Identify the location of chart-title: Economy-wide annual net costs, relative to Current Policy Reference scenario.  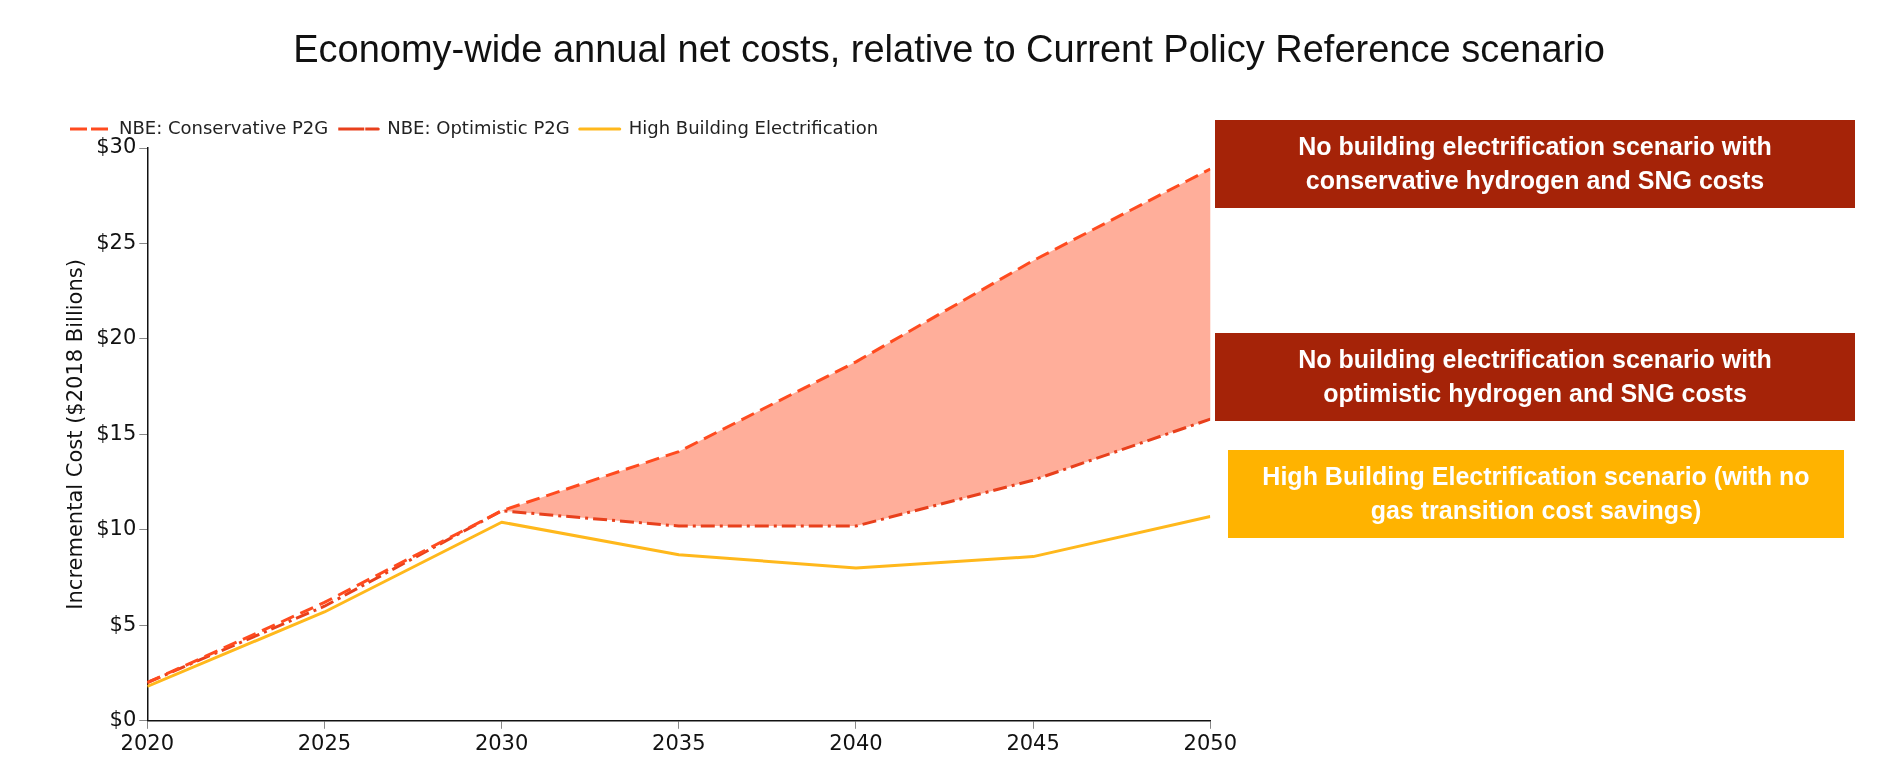
(949, 49).